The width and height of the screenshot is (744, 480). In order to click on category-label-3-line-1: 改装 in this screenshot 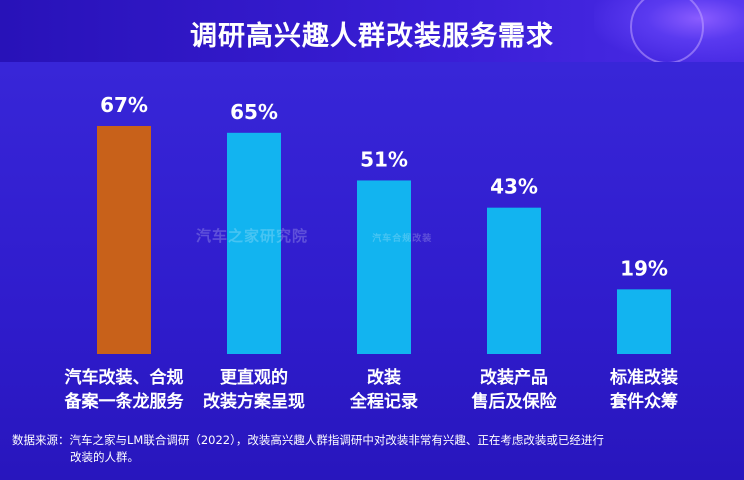, I will do `click(384, 377)`.